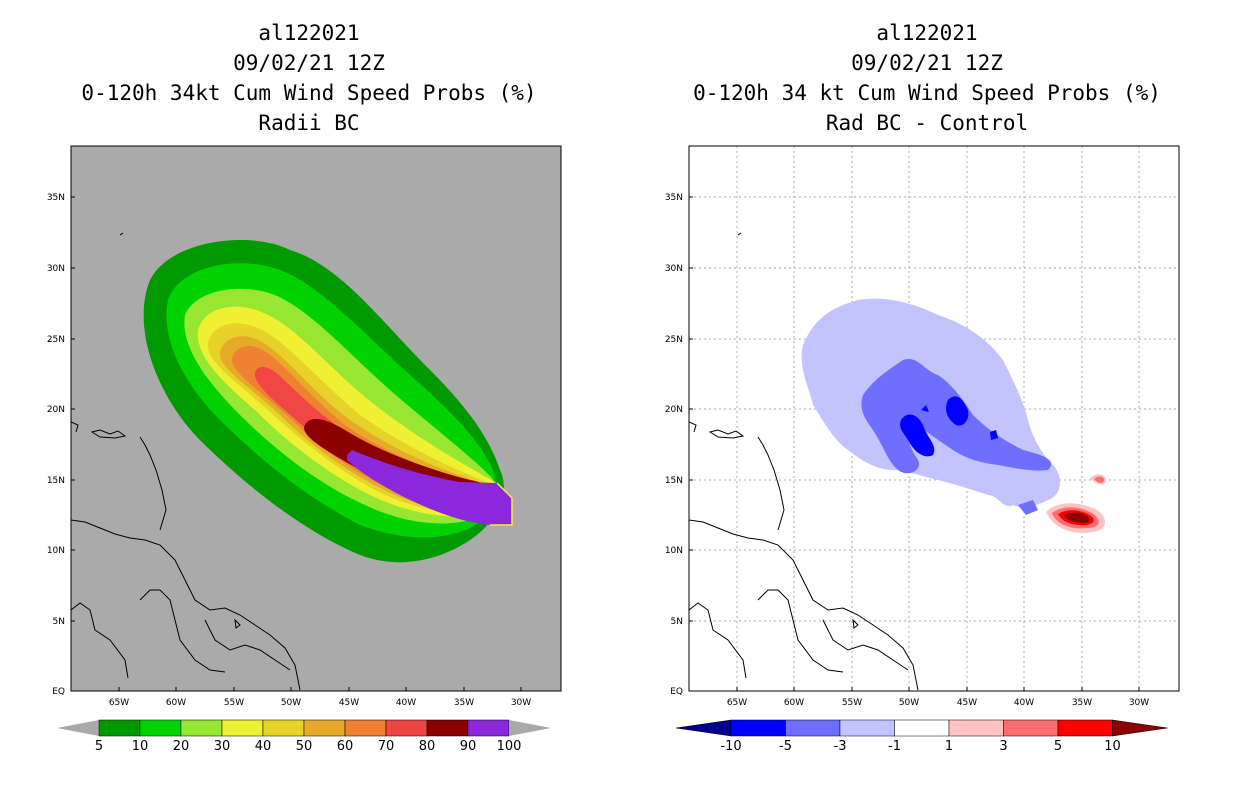 The width and height of the screenshot is (1236, 800). I want to click on colorbar-label: 60, so click(345, 746).